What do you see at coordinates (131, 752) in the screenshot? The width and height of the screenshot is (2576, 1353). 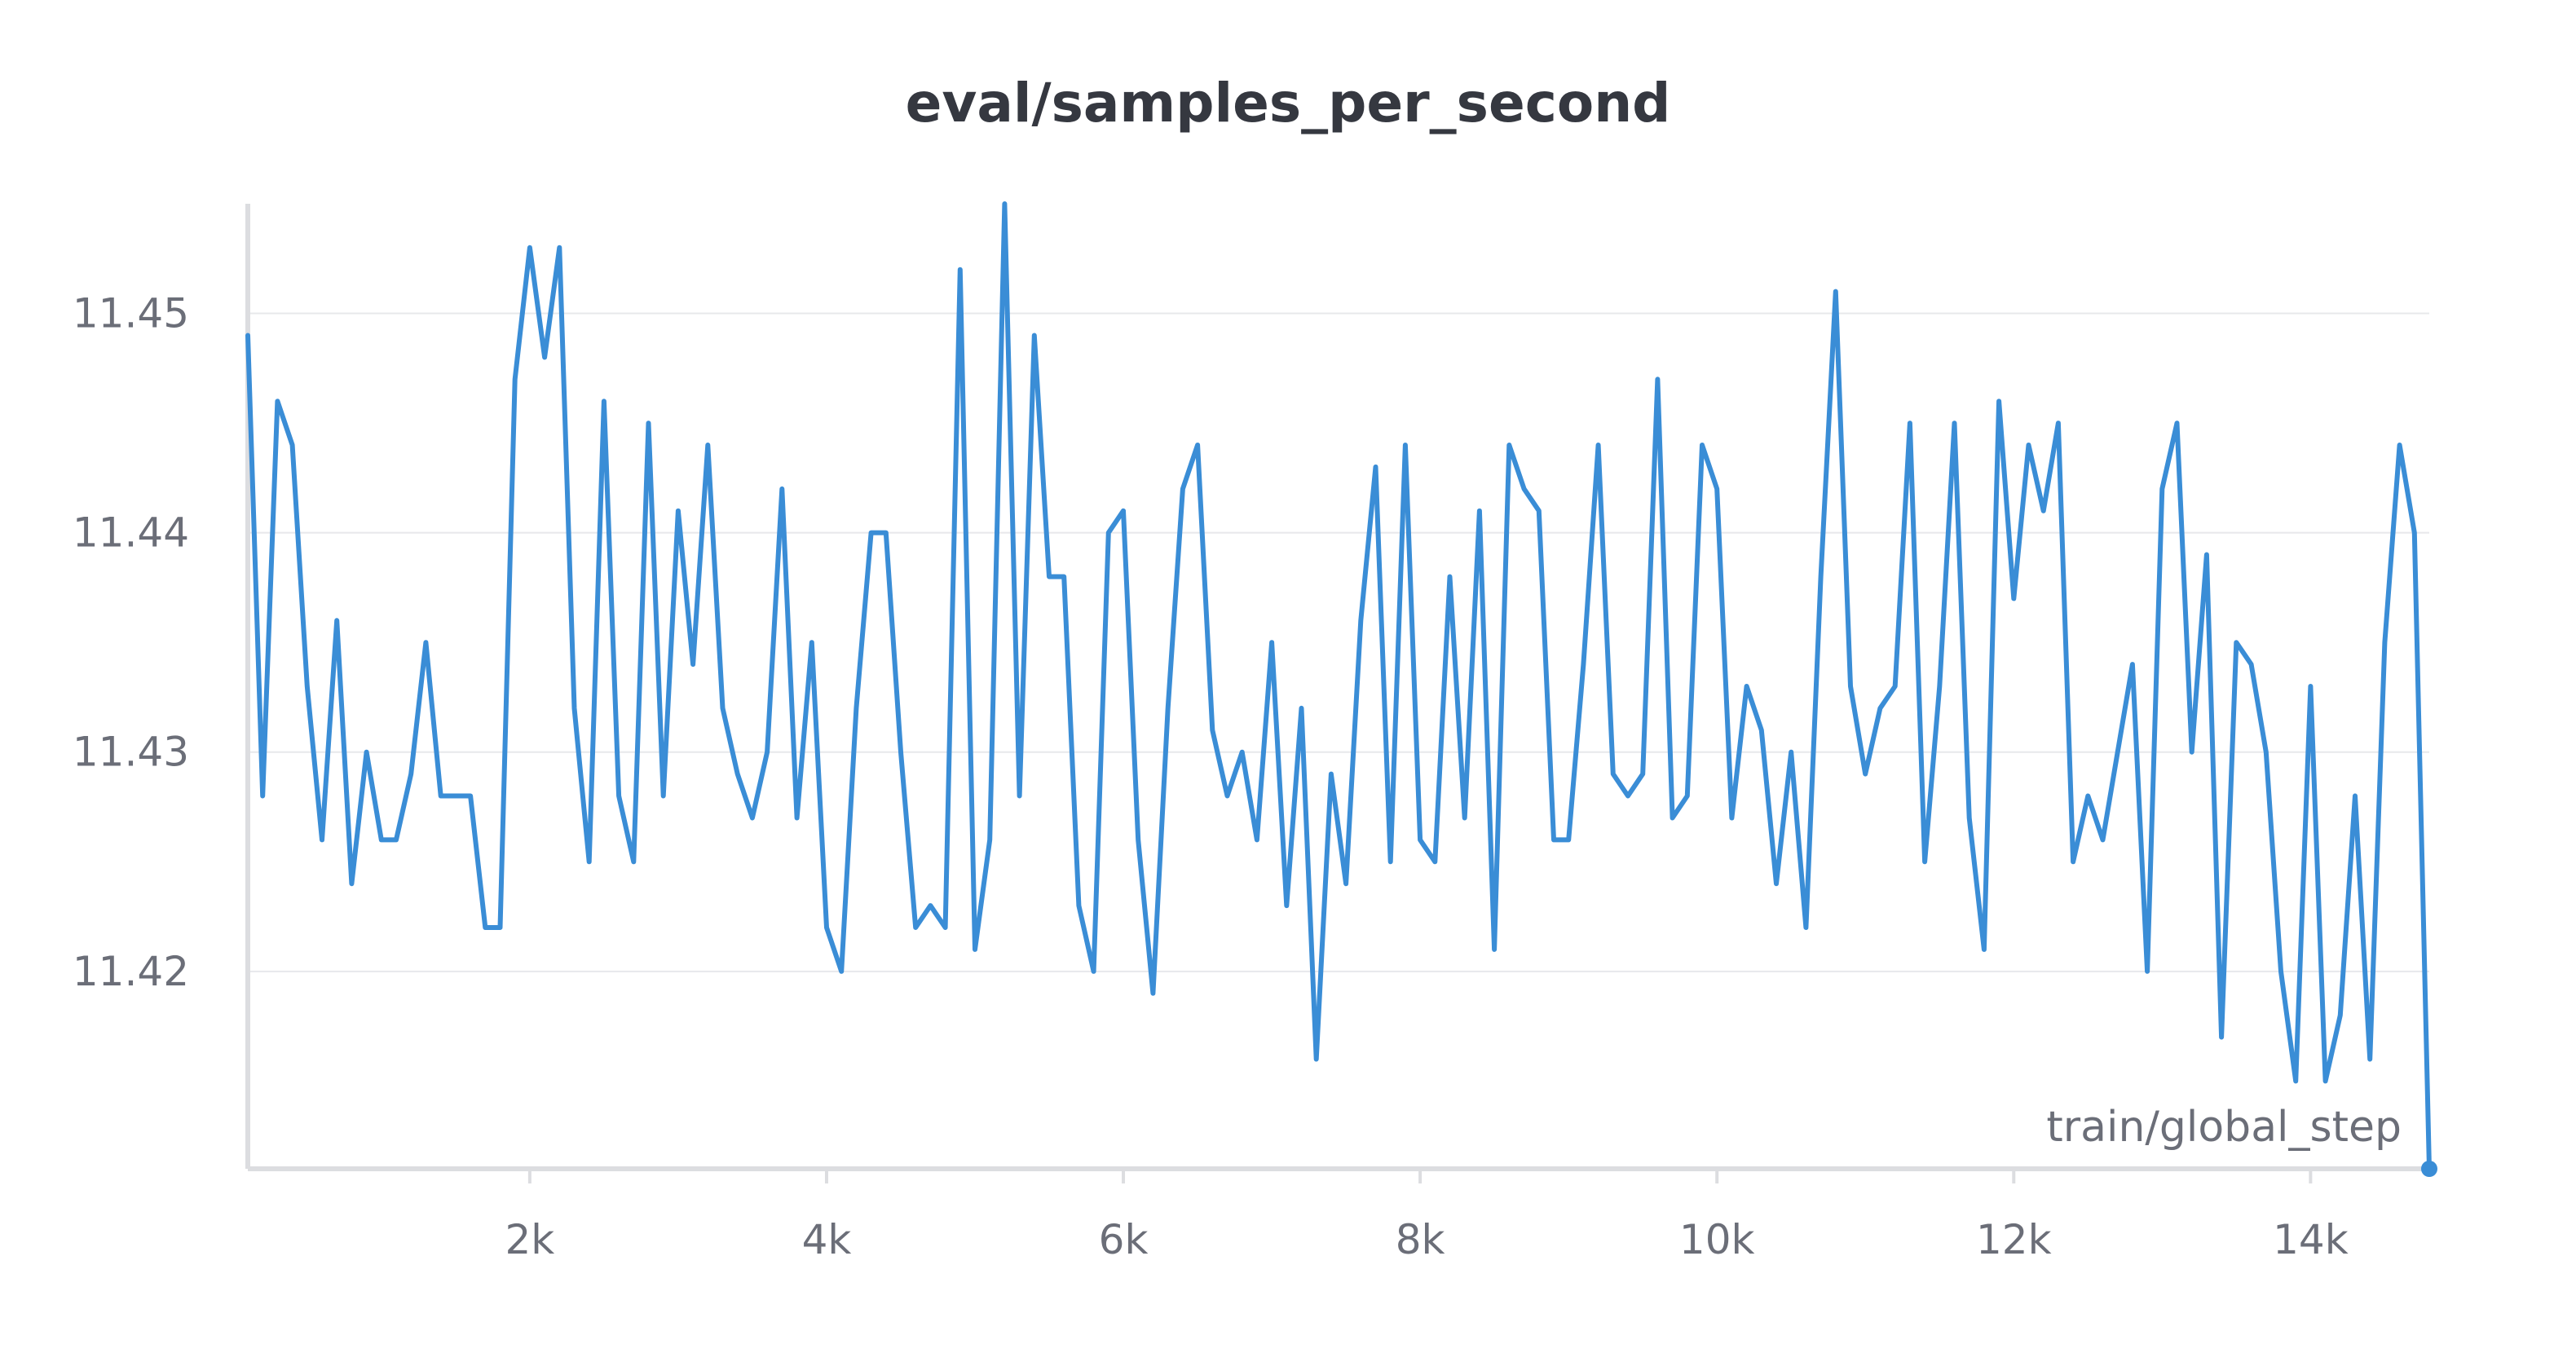 I see `y-tick-label: 11.43` at bounding box center [131, 752].